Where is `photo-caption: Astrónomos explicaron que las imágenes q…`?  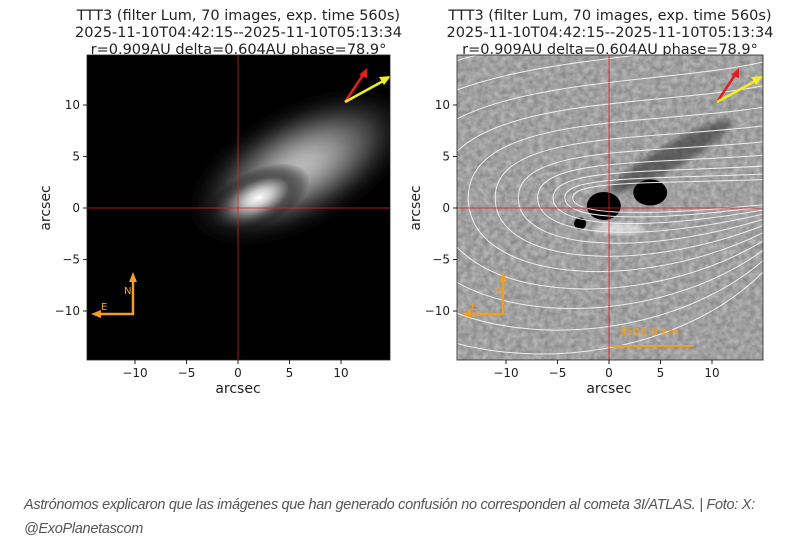
photo-caption: Astrónomos explicaron que las imágenes q… is located at coordinates (389, 517).